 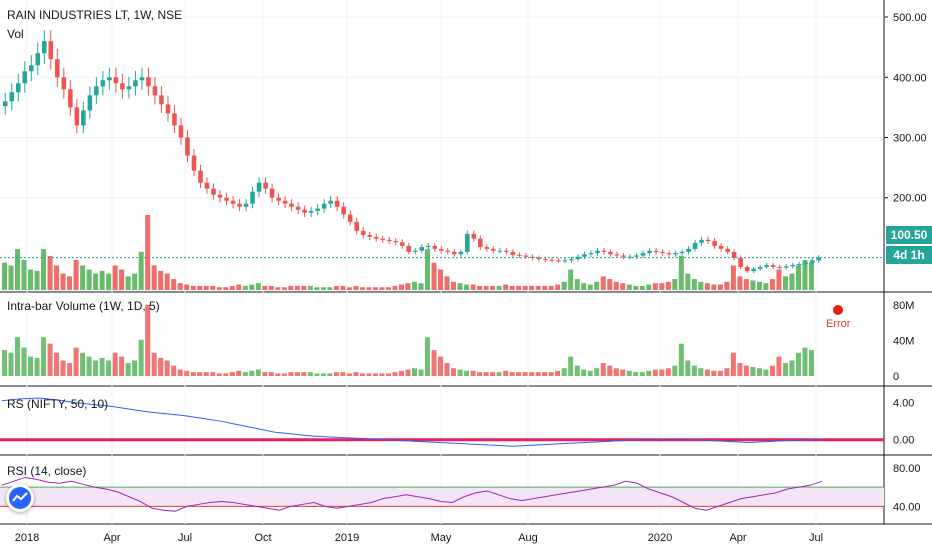 I want to click on intrabar-volume-label: Intra-bar Volume (1W, 1D, 5), so click(x=83, y=306).